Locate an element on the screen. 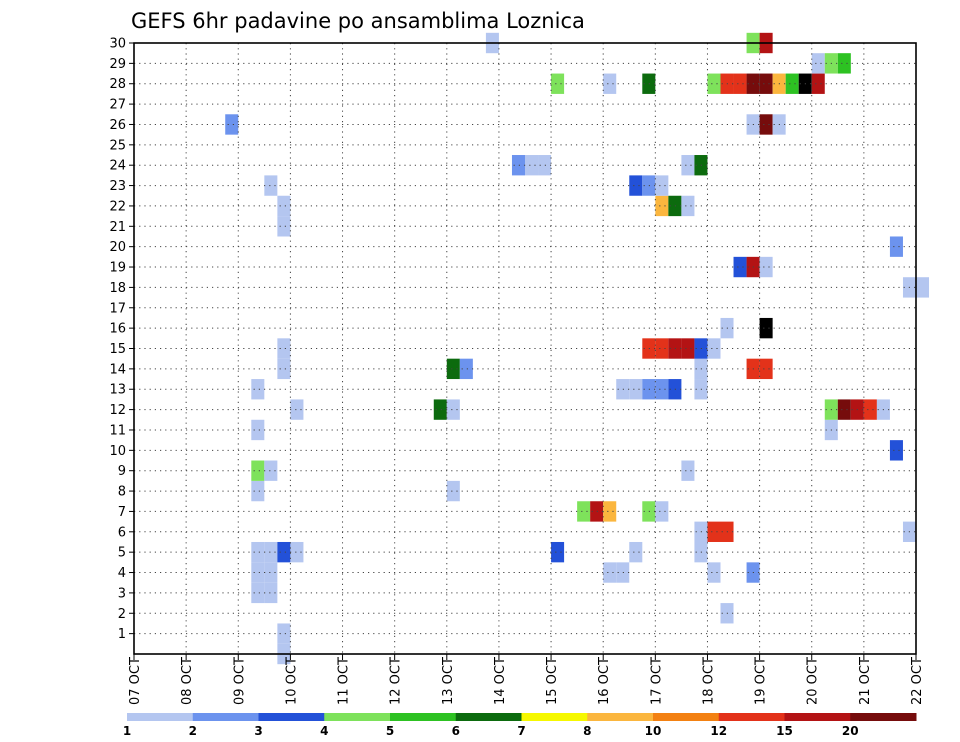 The height and width of the screenshot is (742, 960). y-tick-label: 14 is located at coordinates (117, 369).